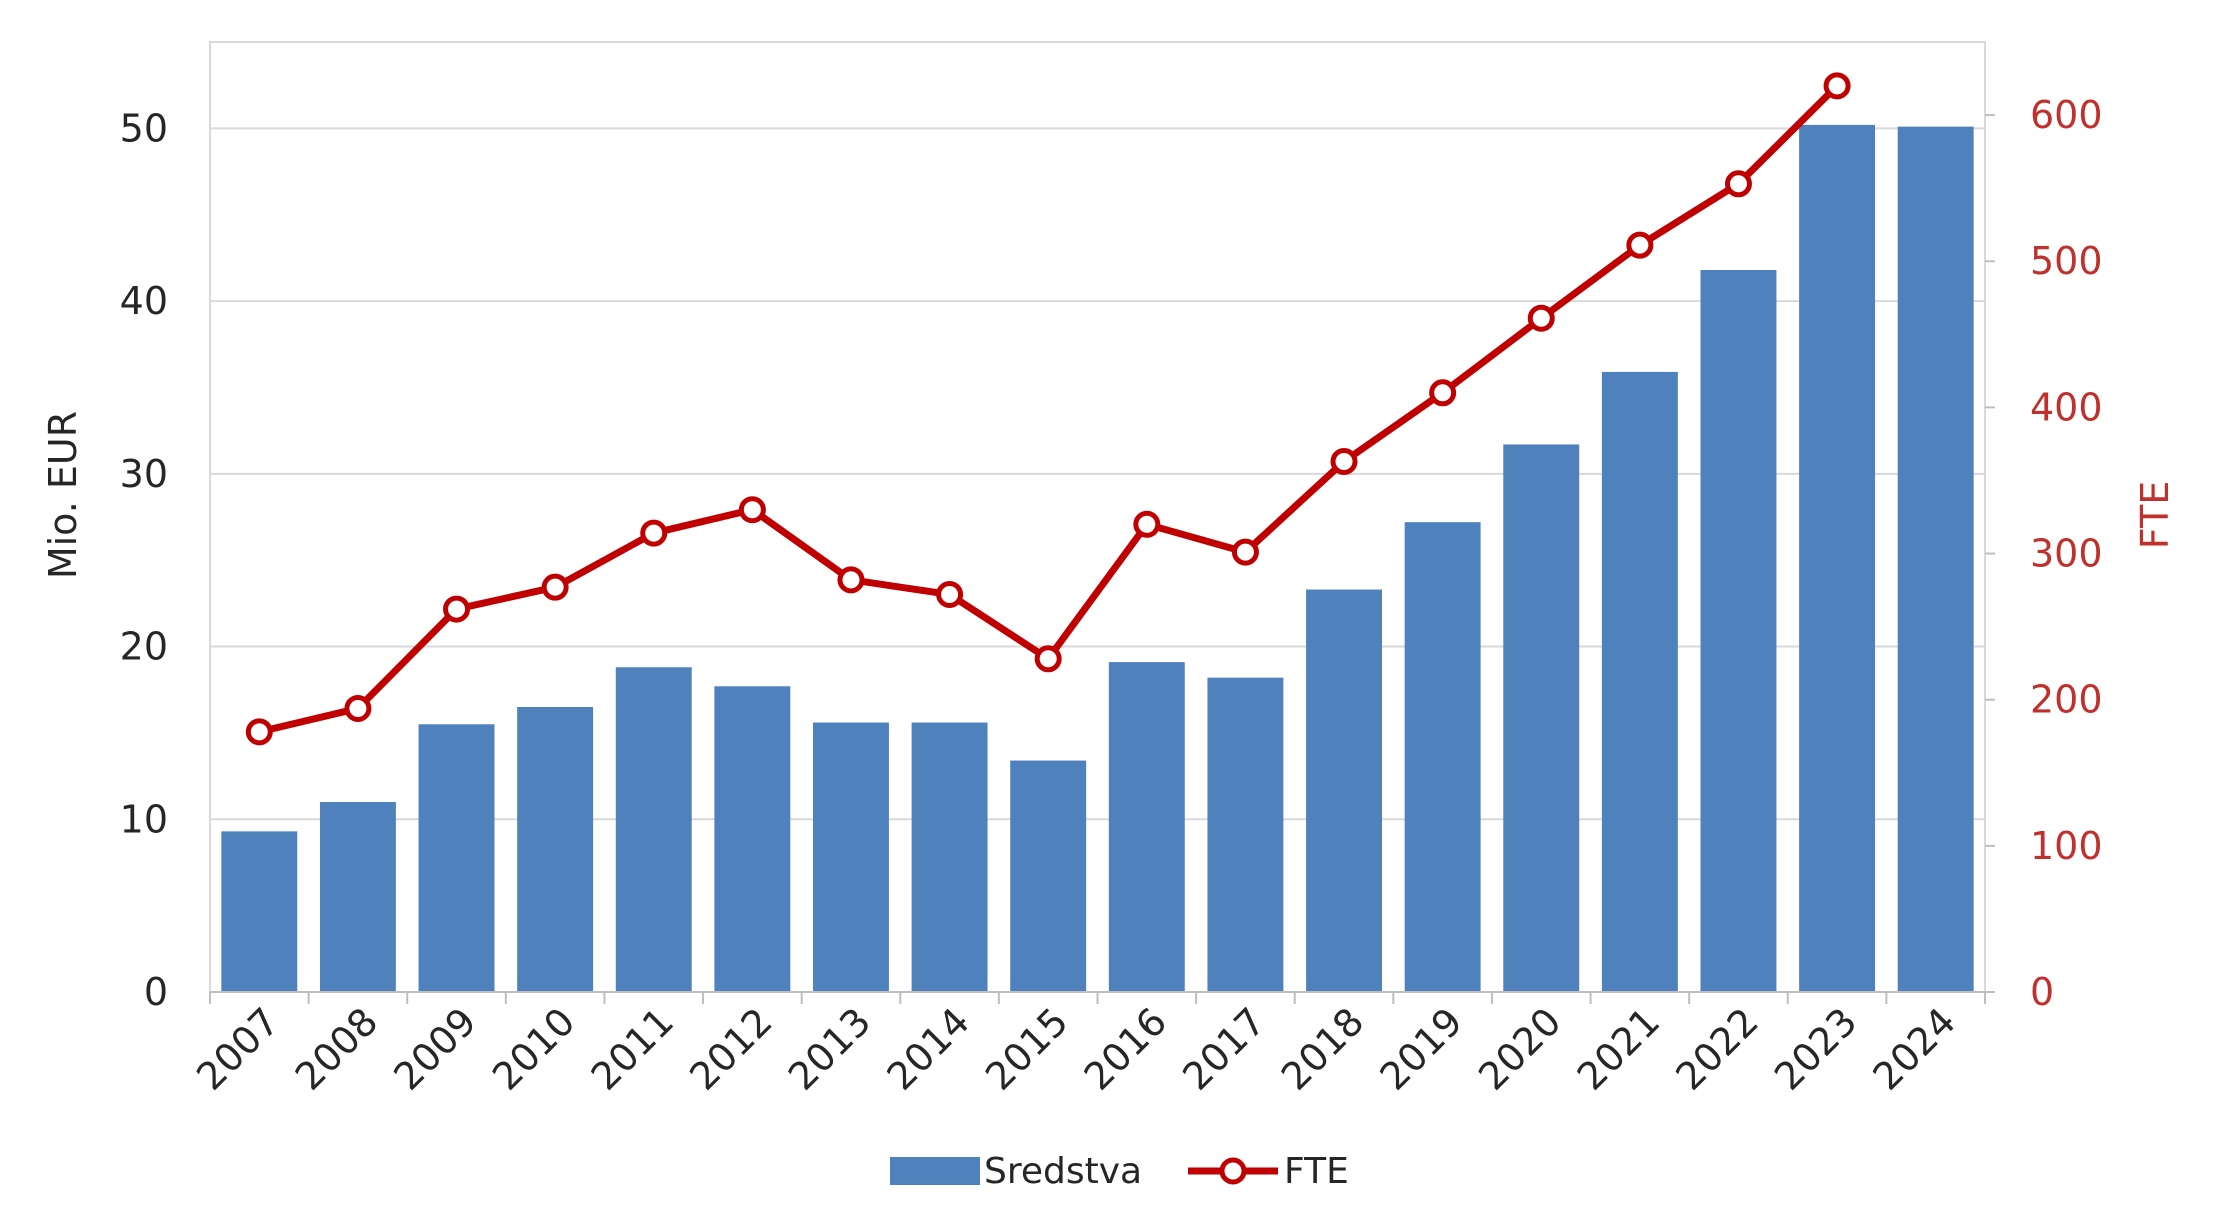 The image size is (2232, 1232). I want to click on legend: Sredstva FTE, so click(1119, 1171).